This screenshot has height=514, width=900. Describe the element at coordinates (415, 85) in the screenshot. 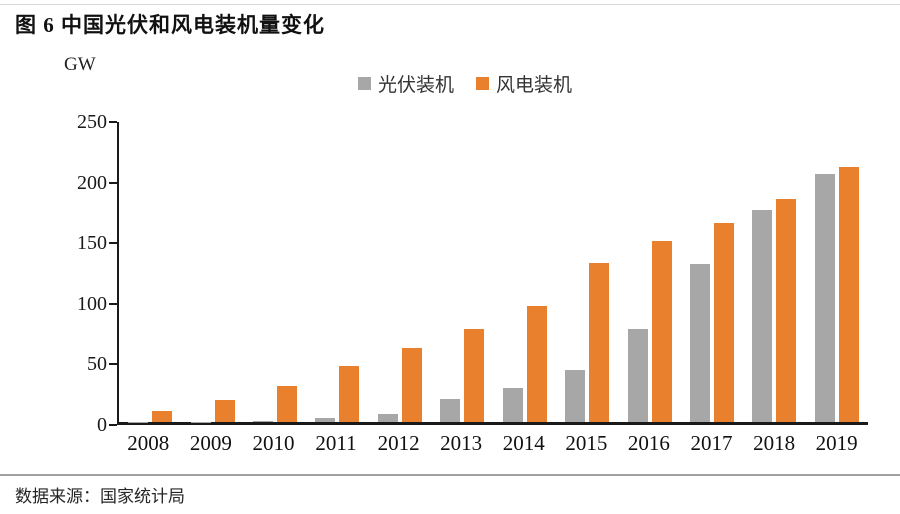

I see `legend-label-pv: 光伏装机` at that location.